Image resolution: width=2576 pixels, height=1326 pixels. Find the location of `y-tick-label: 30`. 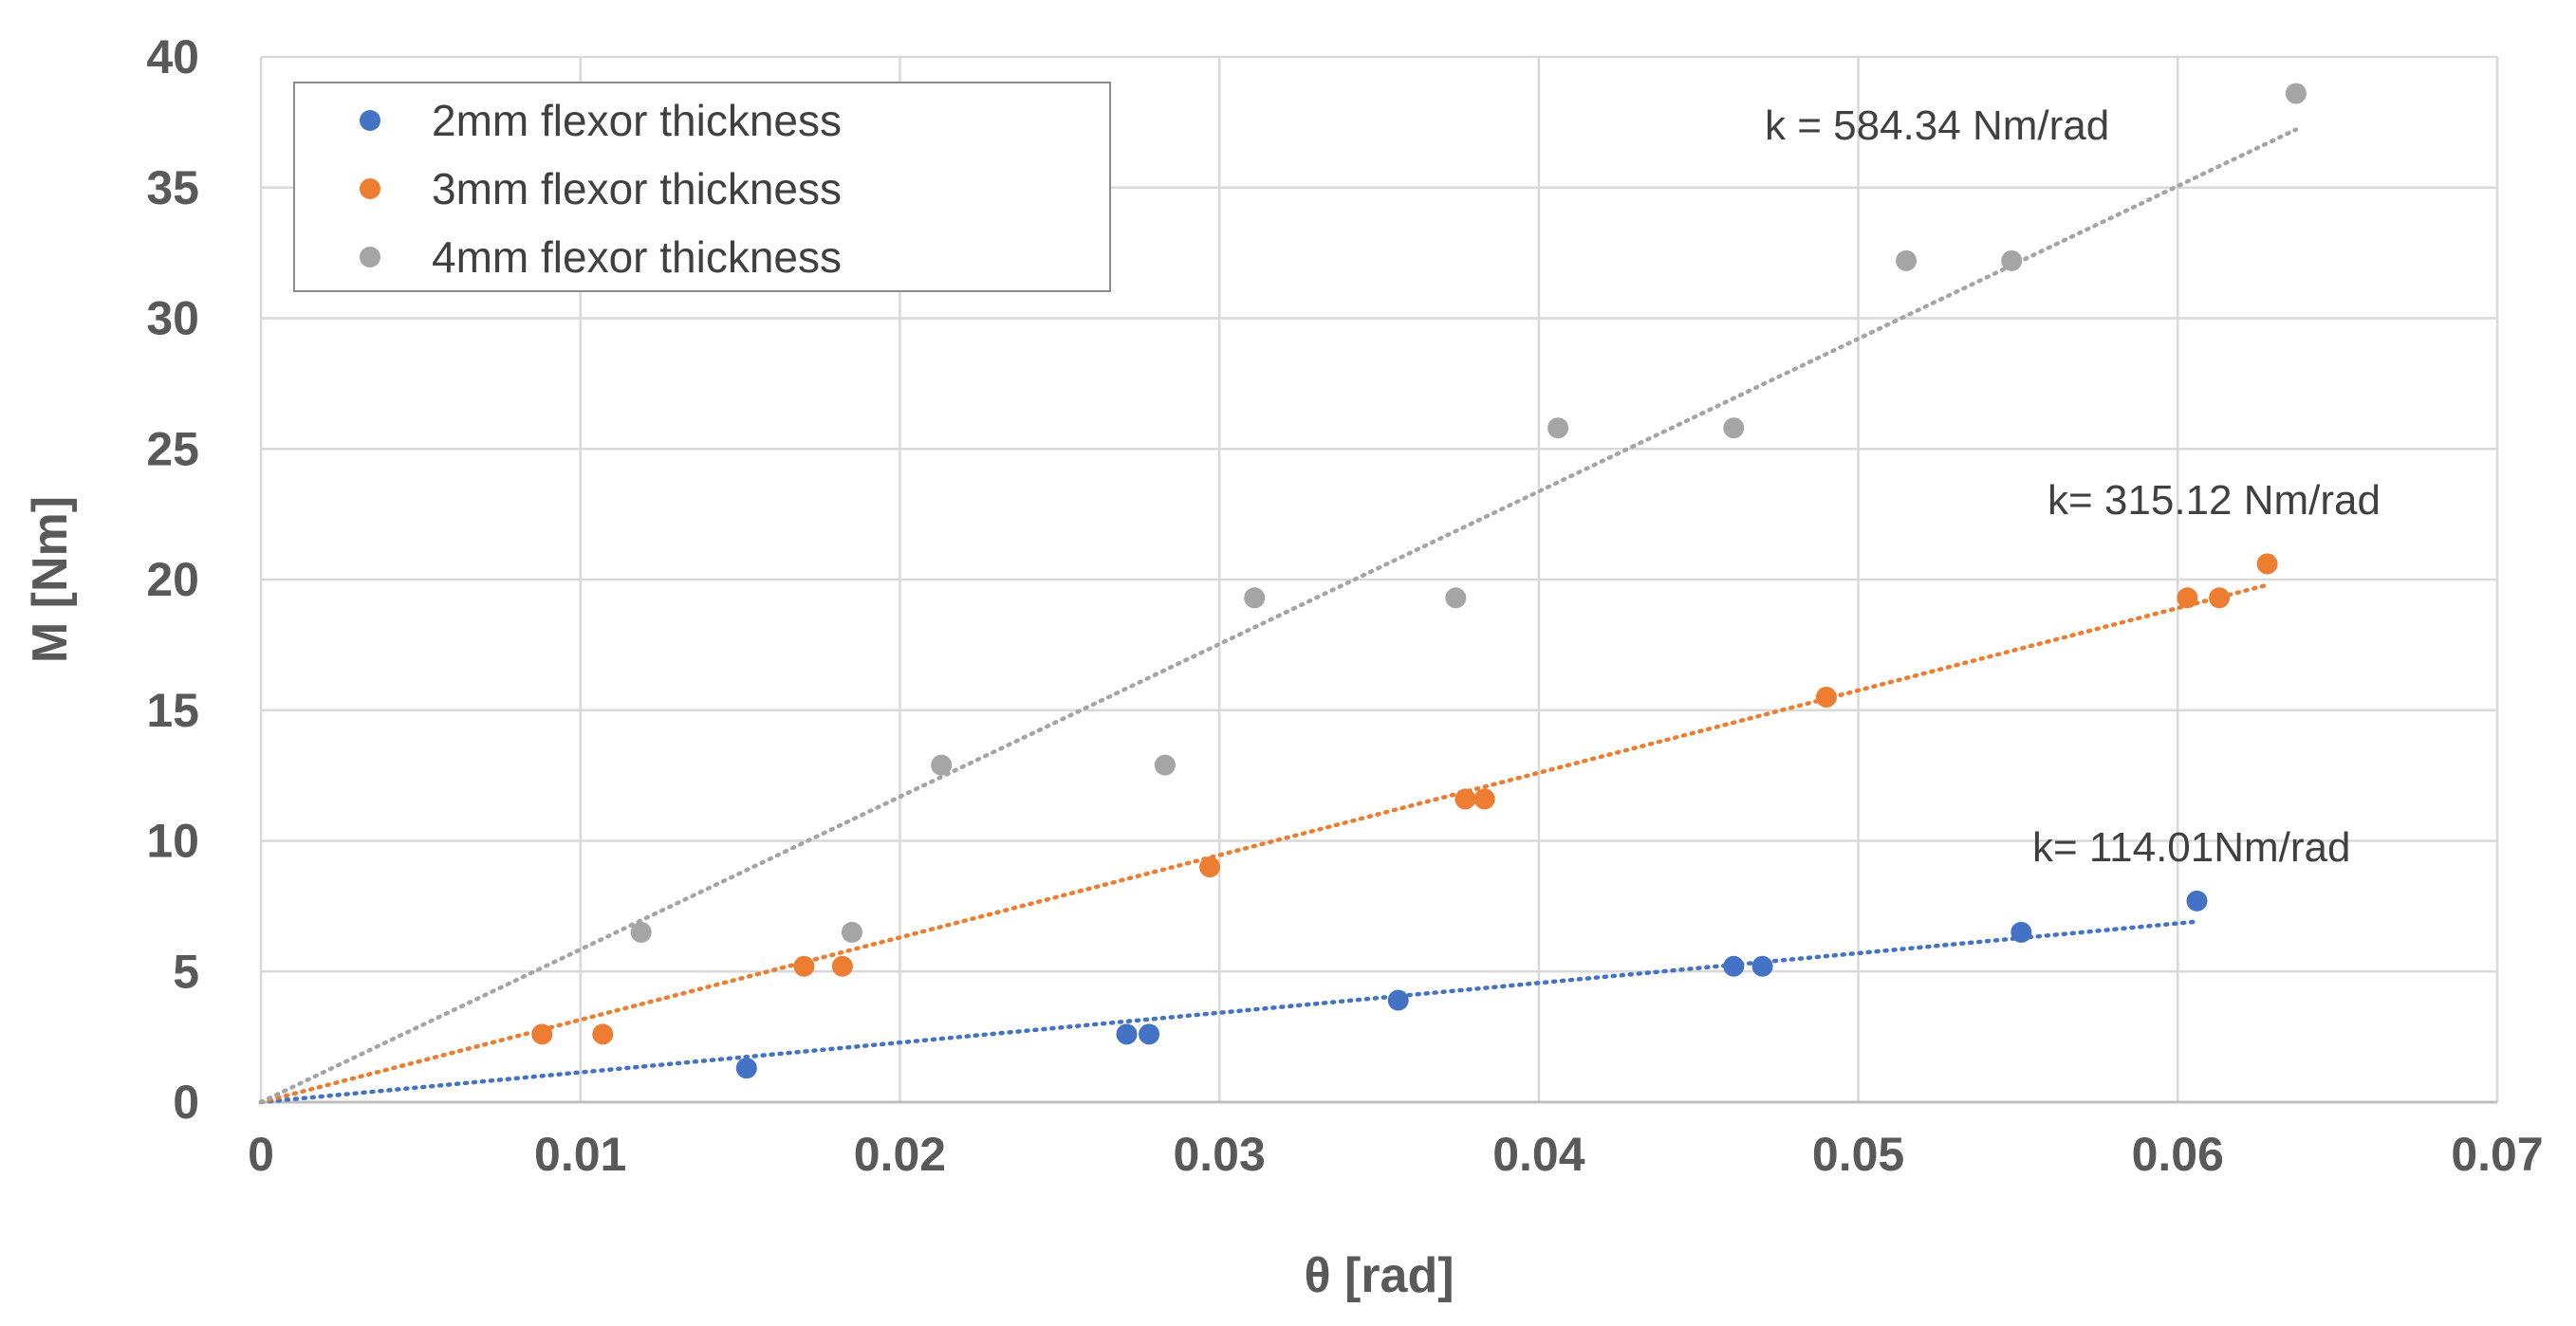

y-tick-label: 30 is located at coordinates (172, 318).